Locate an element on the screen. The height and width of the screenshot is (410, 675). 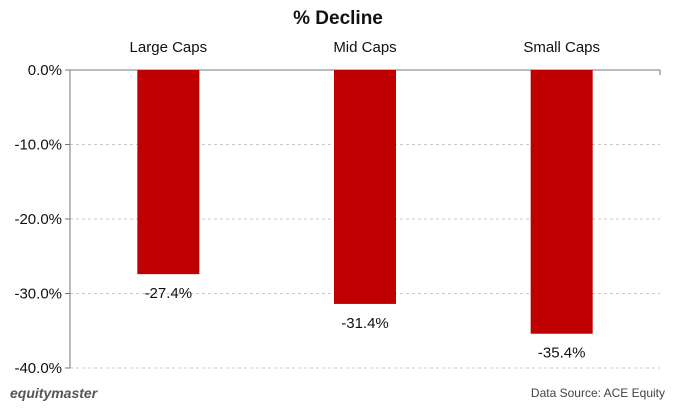
data-label: -31.4% is located at coordinates (365, 323).